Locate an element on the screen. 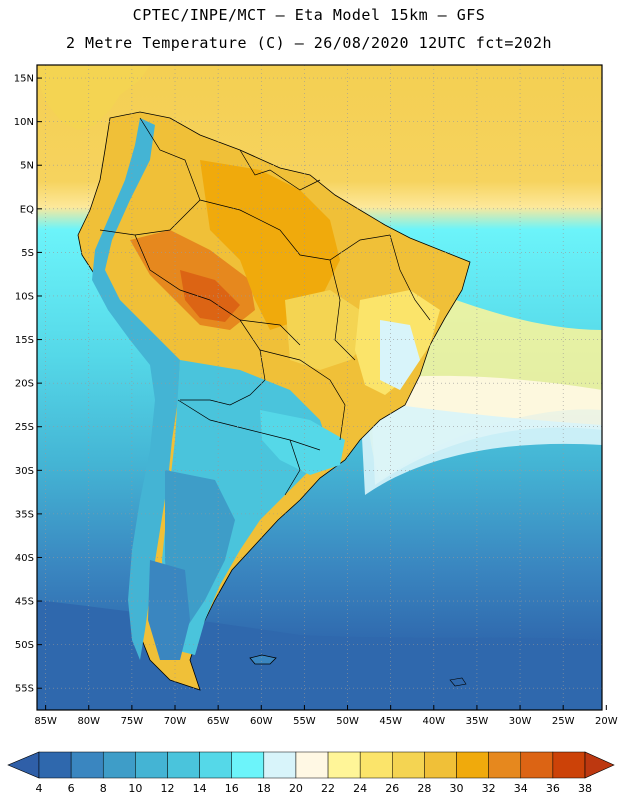  patagonia-coldest is located at coordinates (169, 610).